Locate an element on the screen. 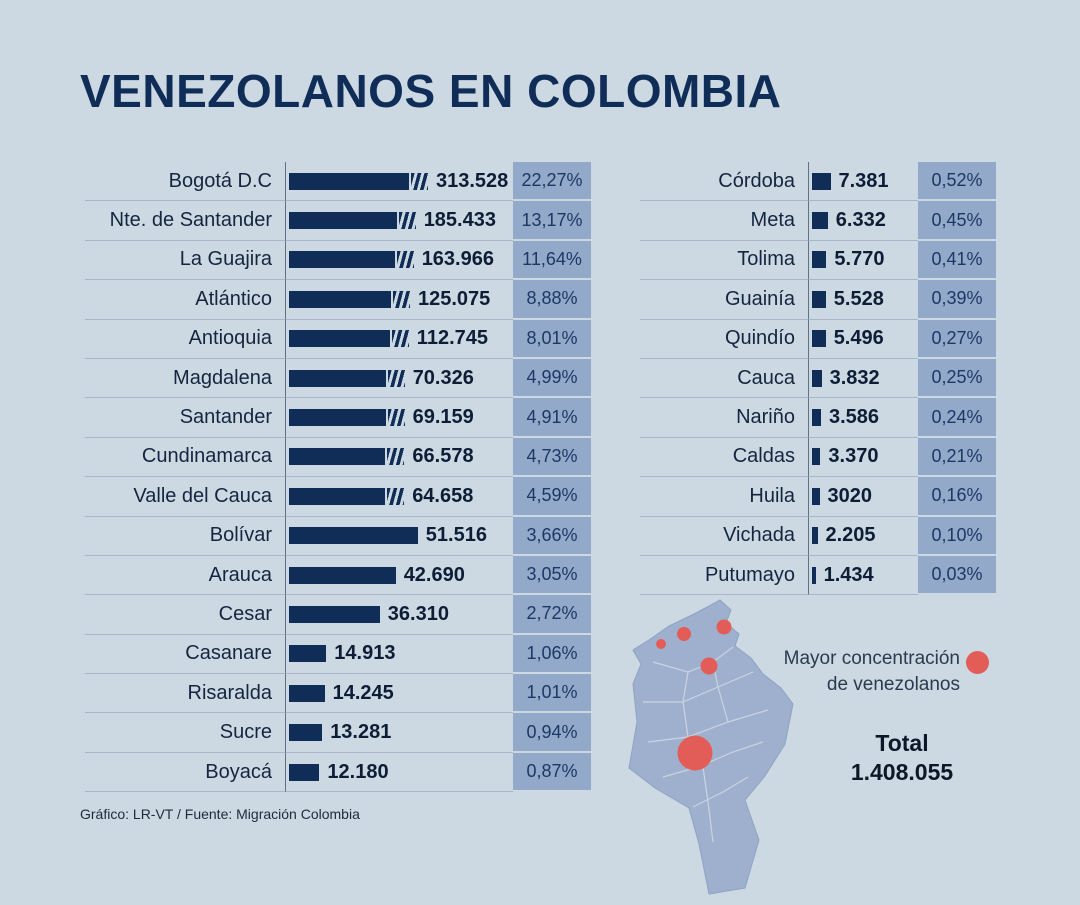  percent-label: 4,59% is located at coordinates (552, 497).